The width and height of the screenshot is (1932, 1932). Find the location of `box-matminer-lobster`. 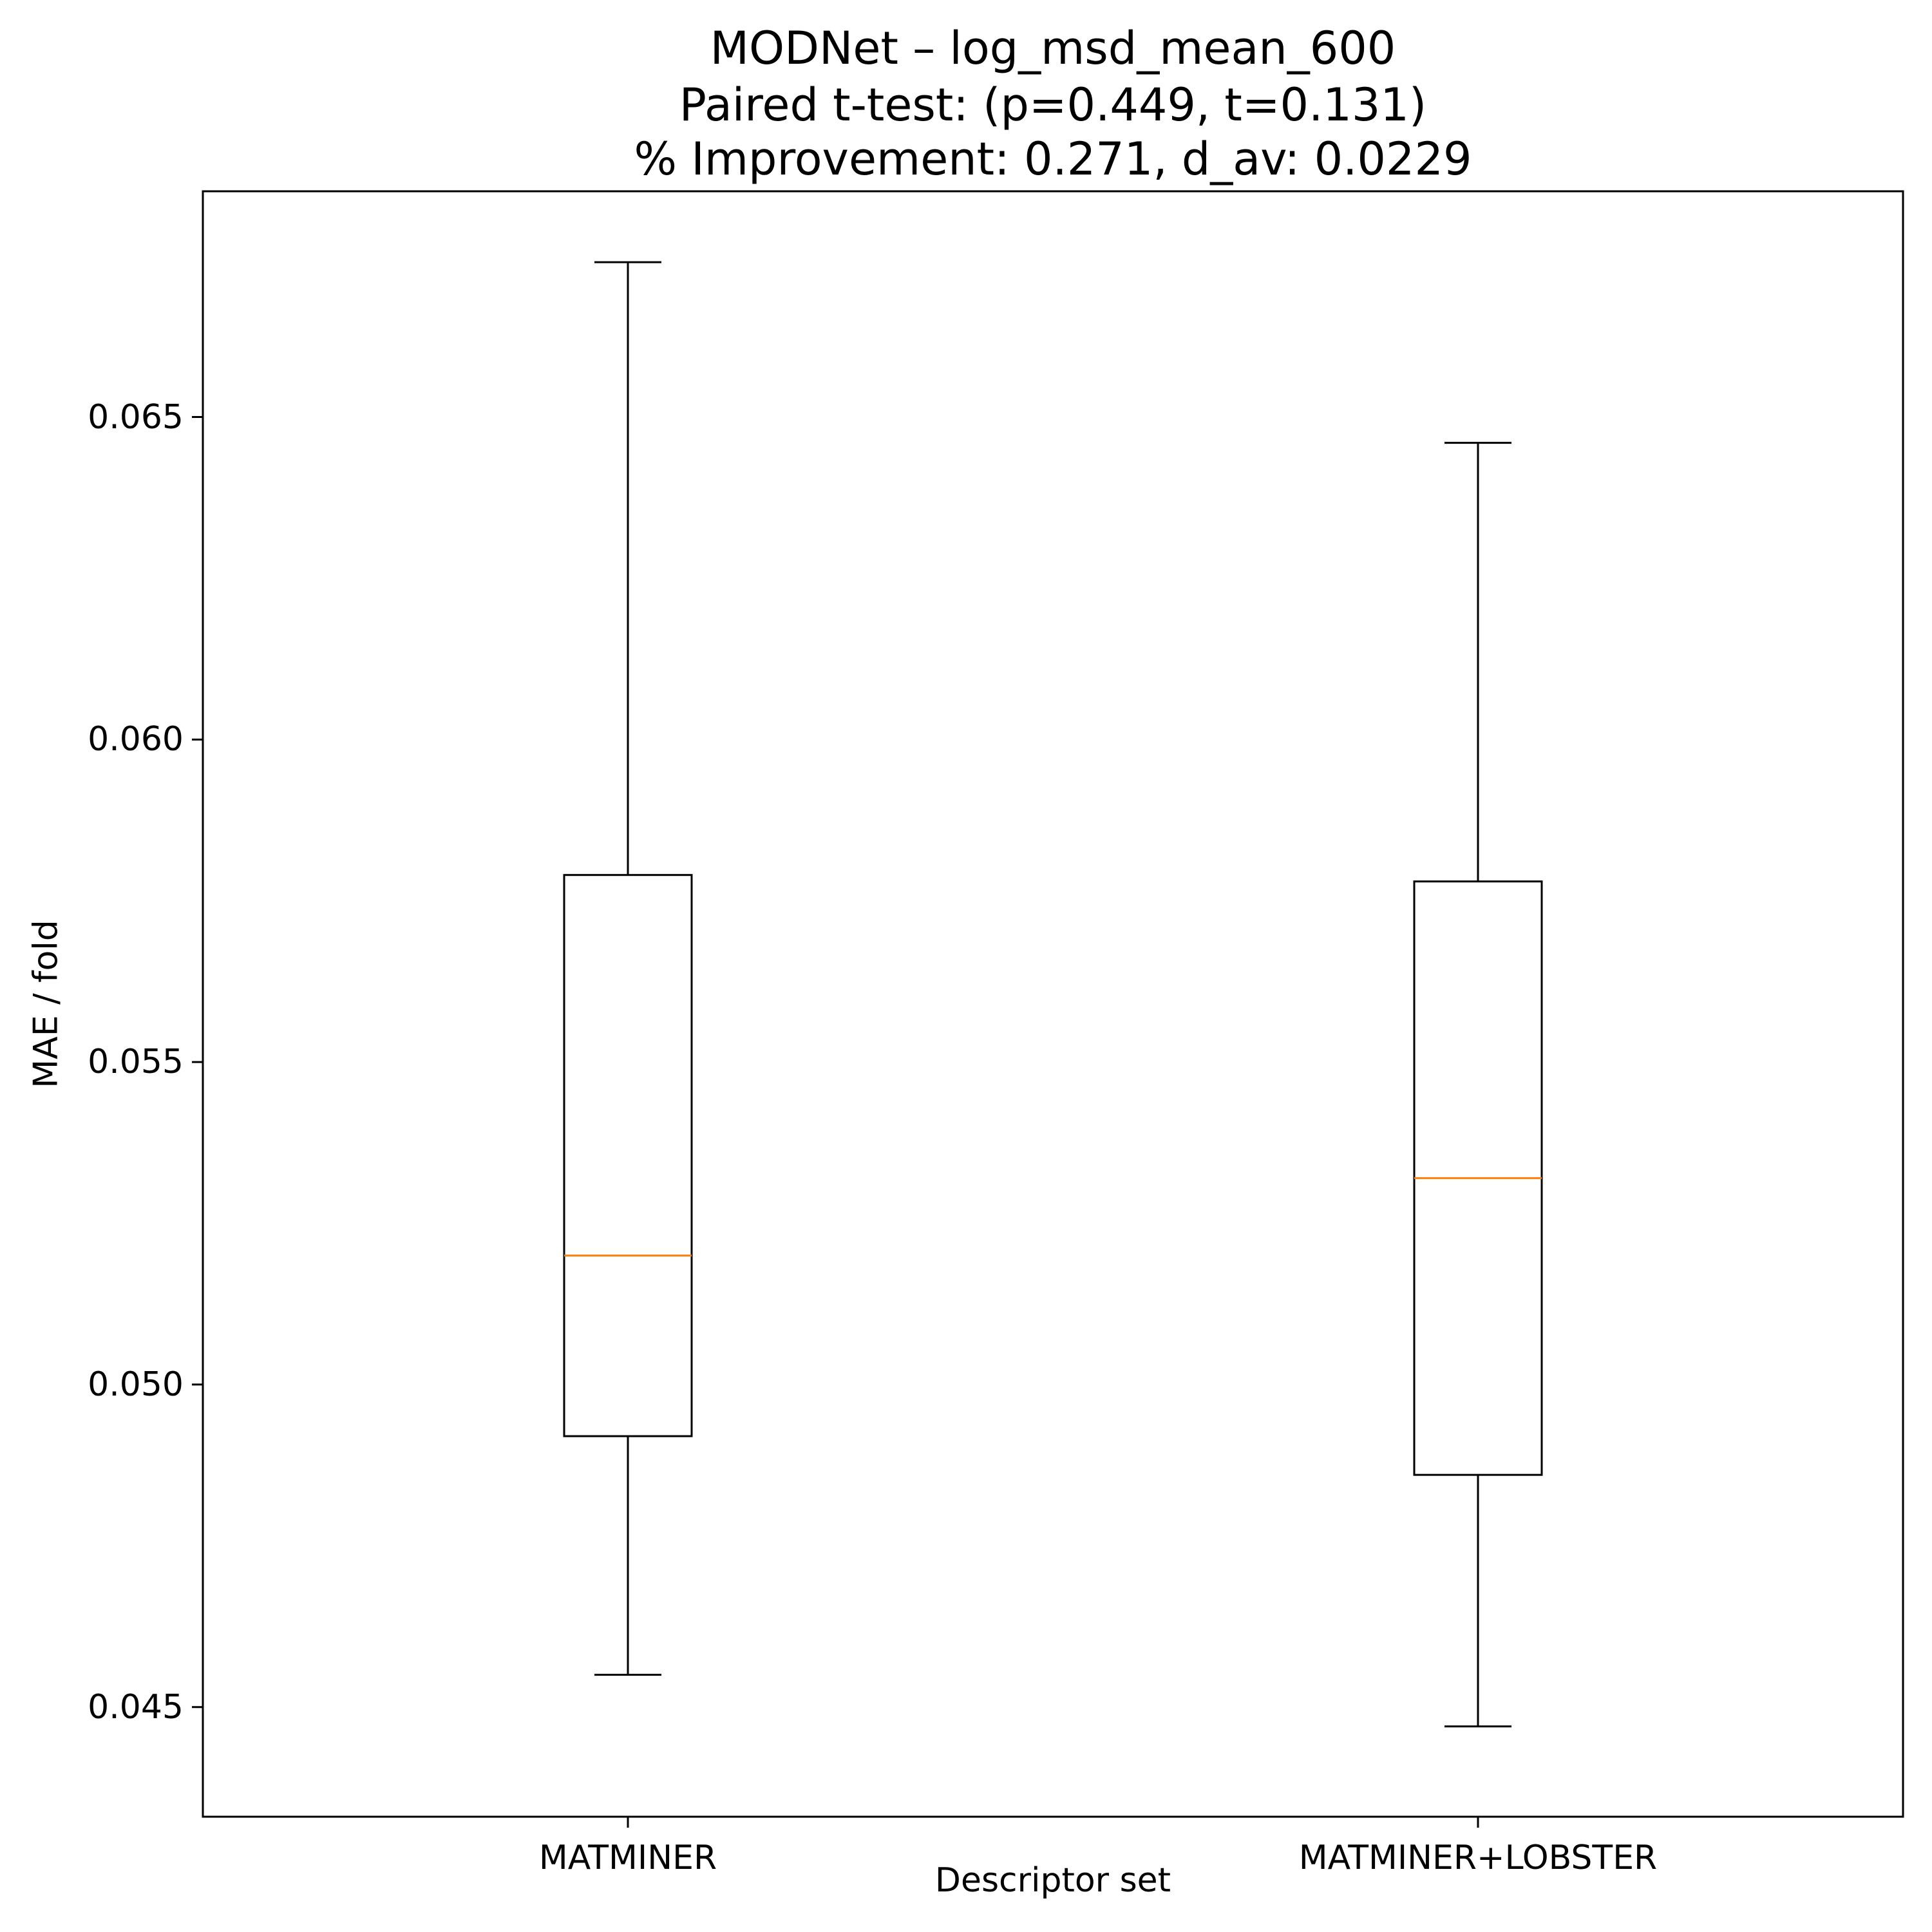

box-matminer-lobster is located at coordinates (1478, 1085).